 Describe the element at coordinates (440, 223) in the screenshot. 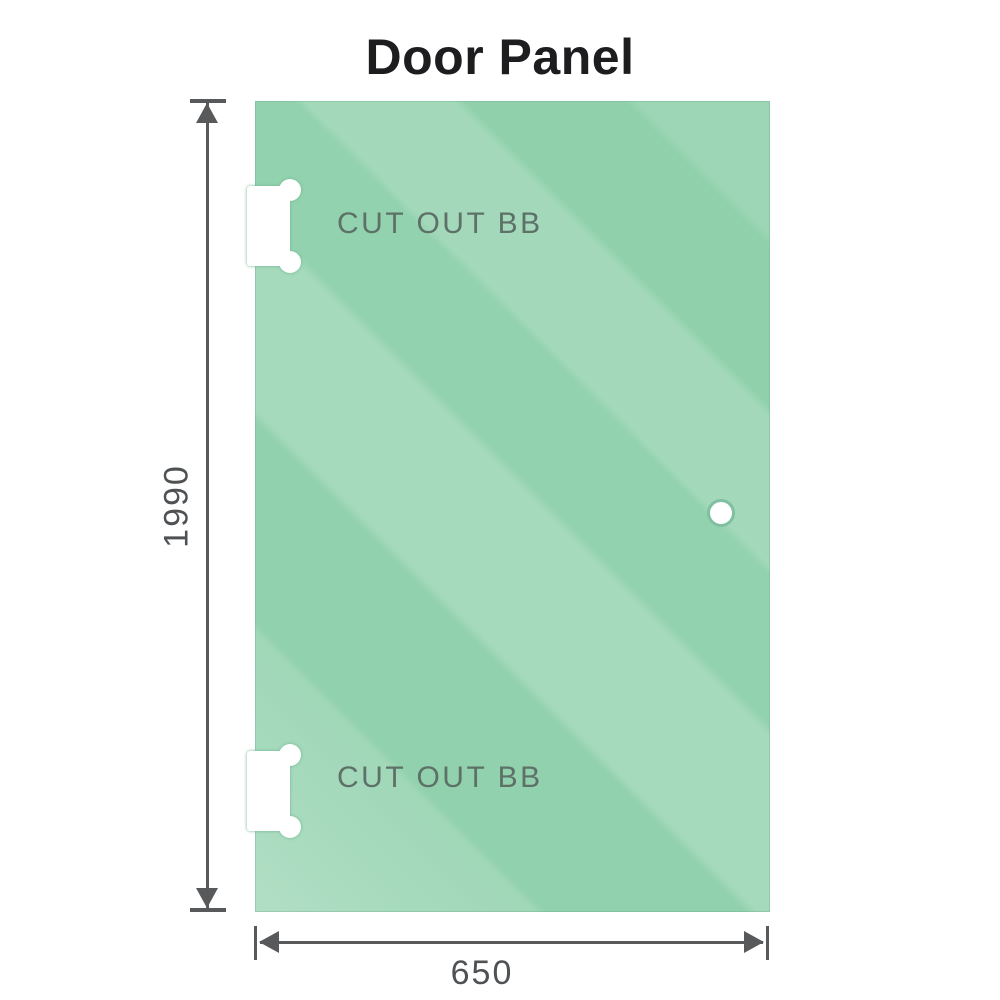

I see `cutout-label-top: CUT OUT BB` at that location.